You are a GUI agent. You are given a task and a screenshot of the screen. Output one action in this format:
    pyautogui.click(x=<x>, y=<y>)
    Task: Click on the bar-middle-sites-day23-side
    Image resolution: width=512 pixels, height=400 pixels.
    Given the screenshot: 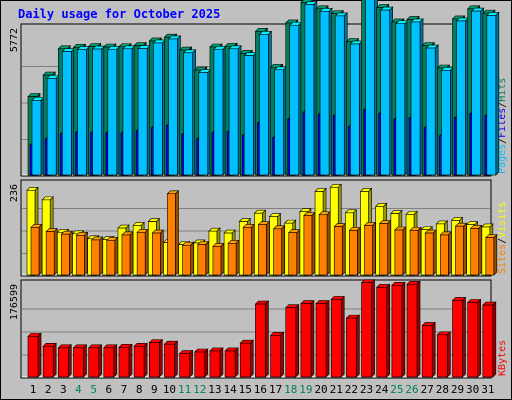 What is the action you would take?
    pyautogui.click(x=374, y=248)
    